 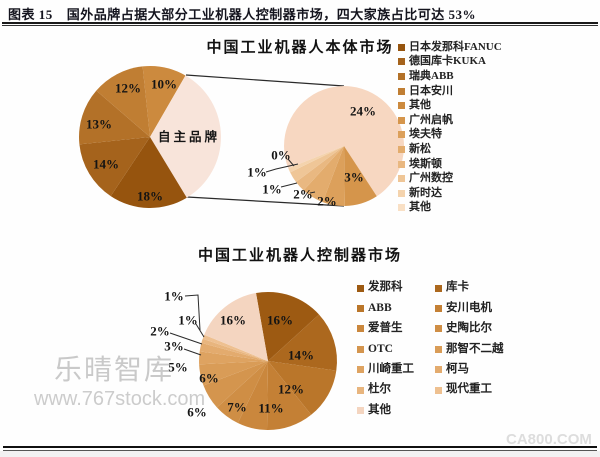 What do you see at coordinates (457, 369) in the screenshot?
I see `legend-item-label: 柯马` at bounding box center [457, 369].